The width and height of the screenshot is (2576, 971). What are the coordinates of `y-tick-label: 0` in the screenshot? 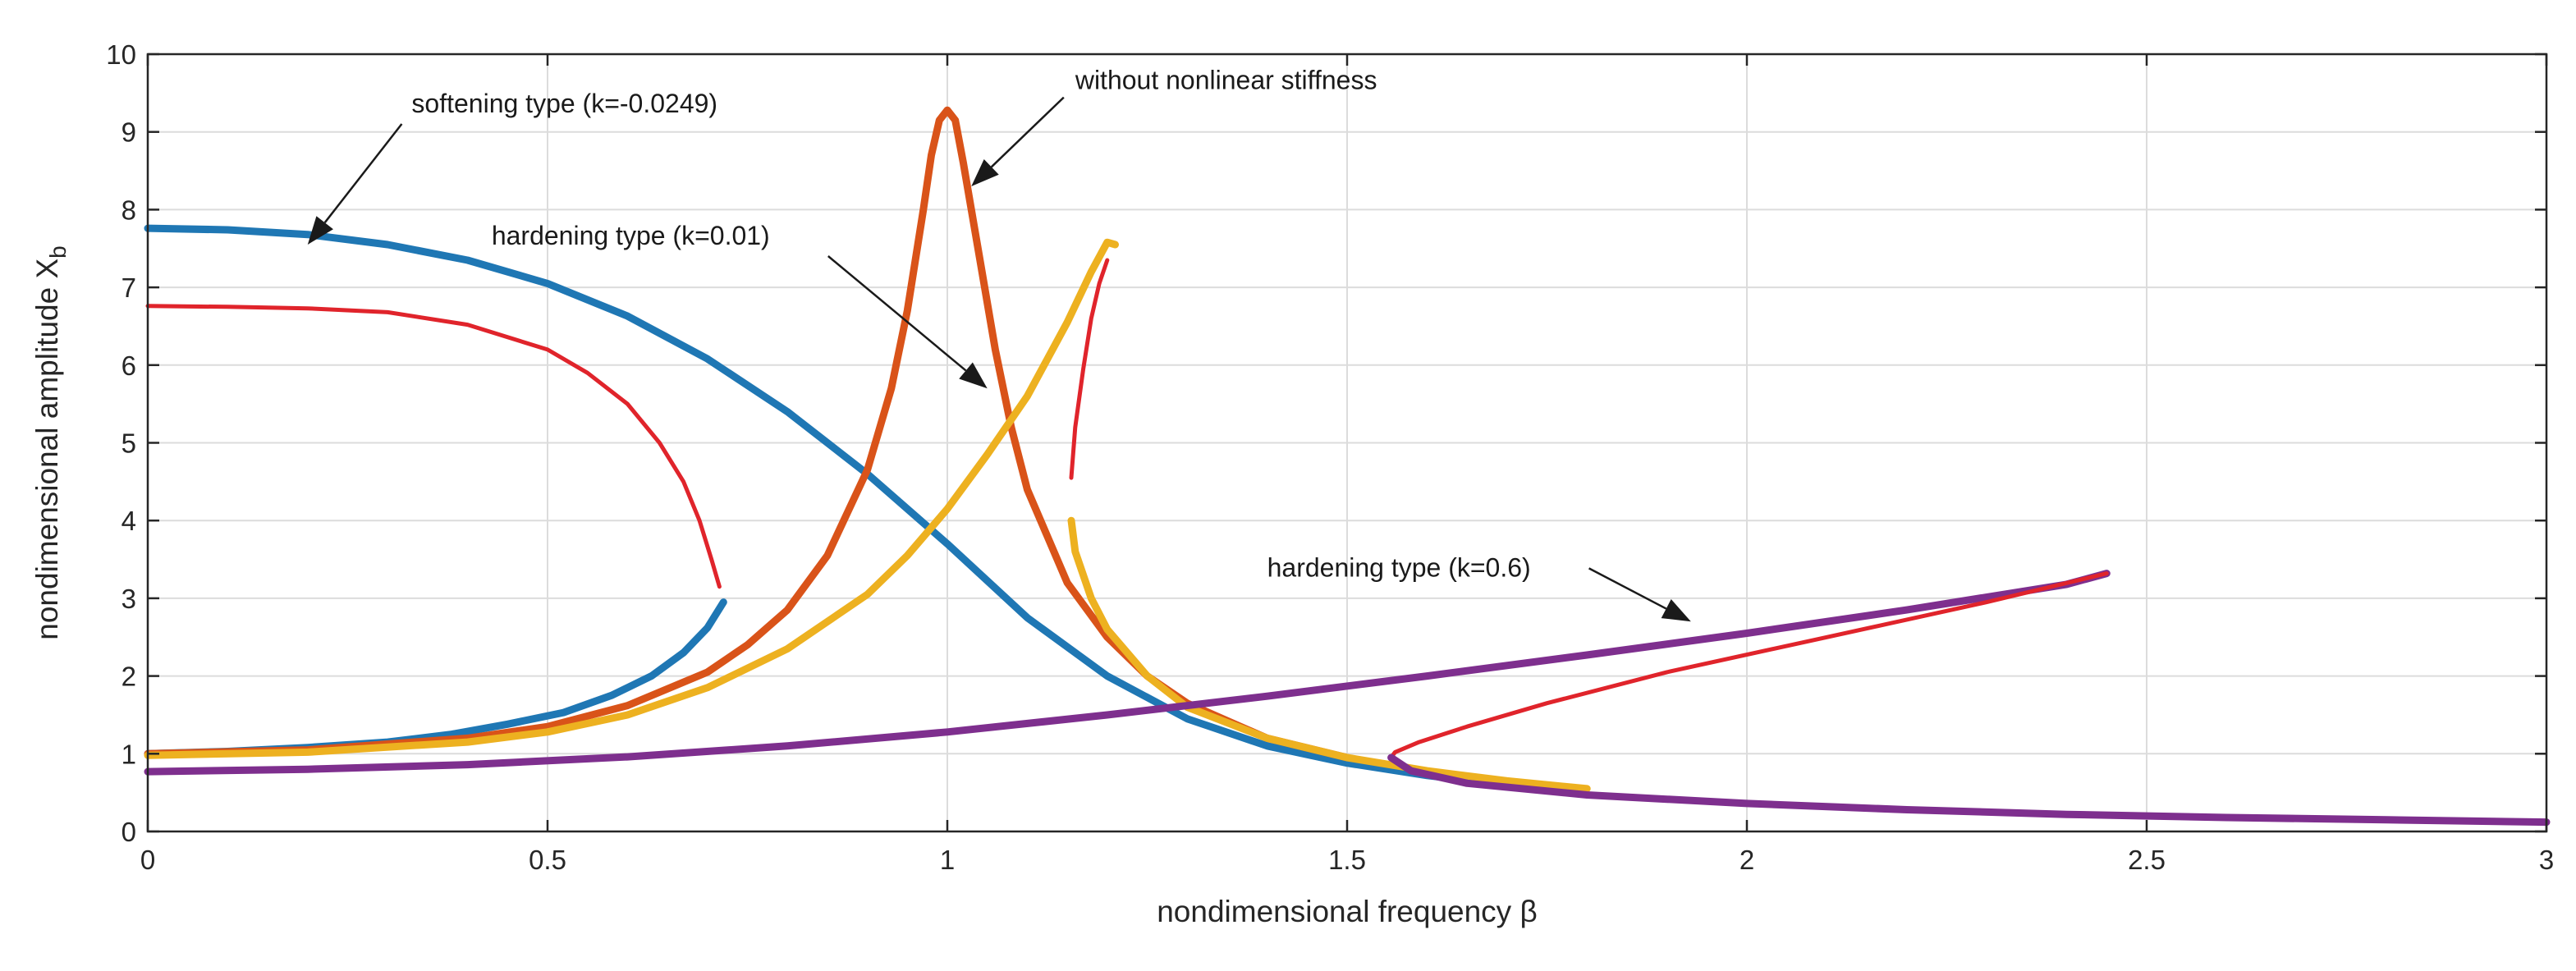 It's located at (129, 832).